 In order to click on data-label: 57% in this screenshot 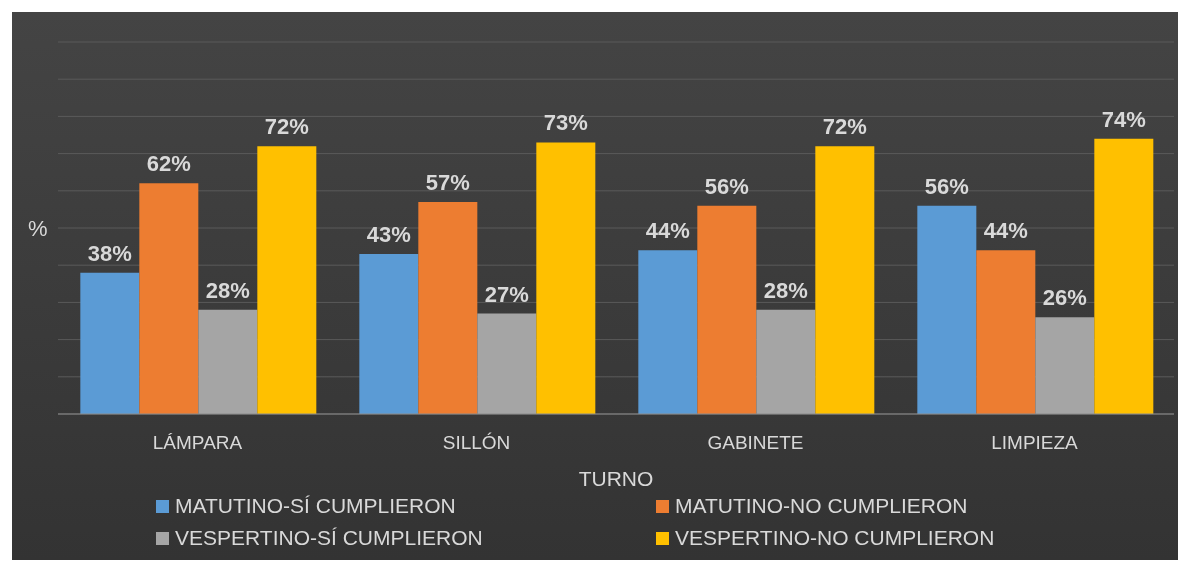, I will do `click(447, 182)`.